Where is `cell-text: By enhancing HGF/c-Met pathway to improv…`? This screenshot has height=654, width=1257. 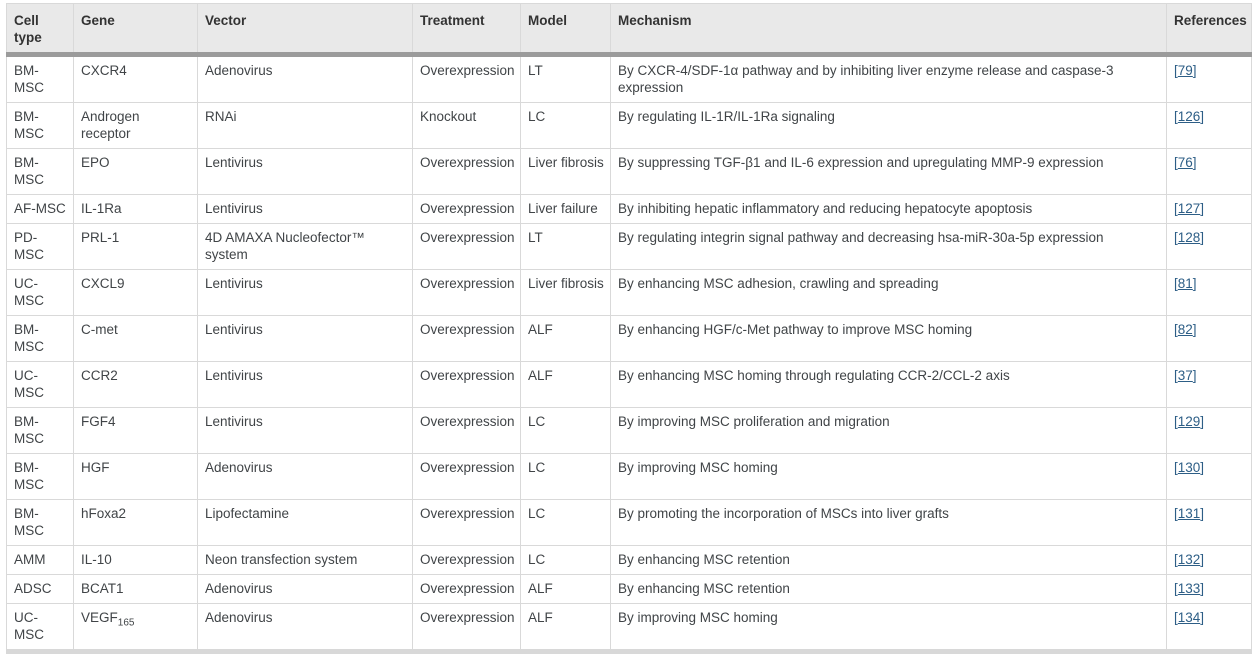
cell-text: By enhancing HGF/c-Met pathway to improv… is located at coordinates (795, 329).